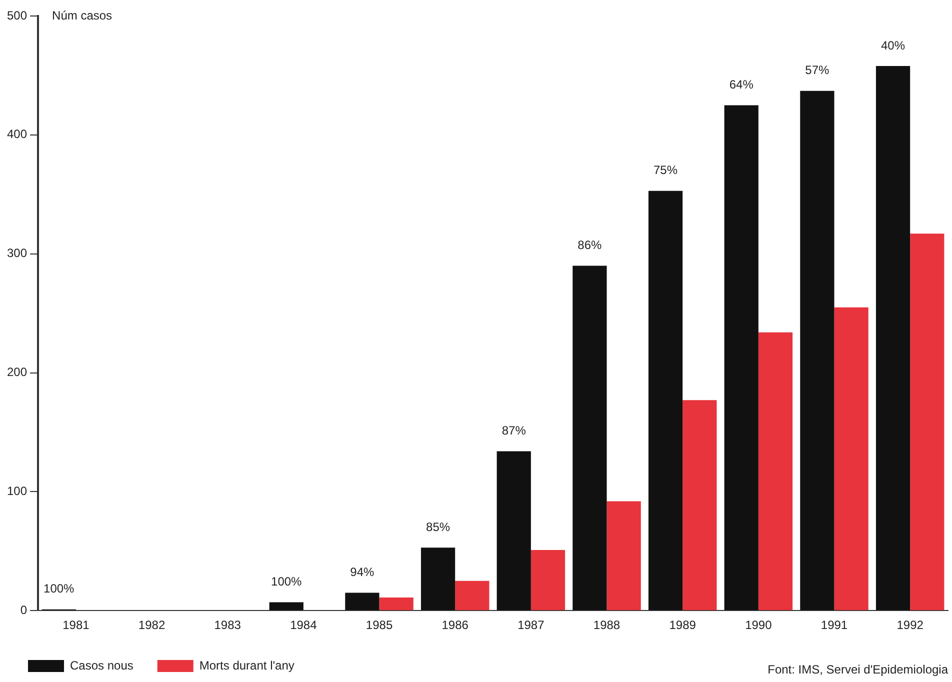  What do you see at coordinates (817, 70) in the screenshot?
I see `annotation: 57%` at bounding box center [817, 70].